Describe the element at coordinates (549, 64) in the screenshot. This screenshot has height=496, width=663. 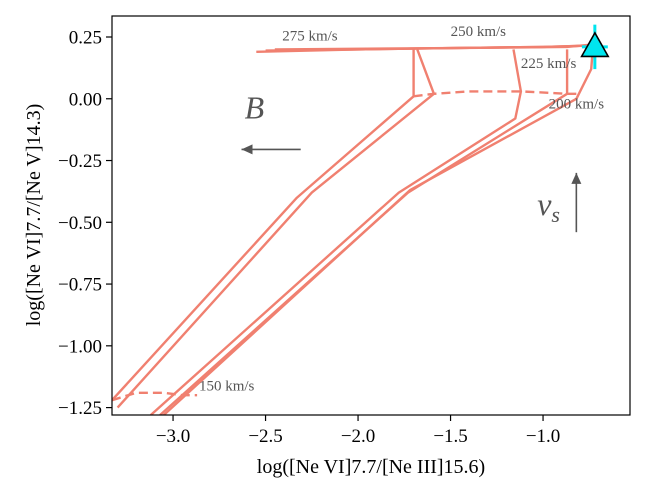
I see `velocity-annotation-2: 225 km/s` at that location.